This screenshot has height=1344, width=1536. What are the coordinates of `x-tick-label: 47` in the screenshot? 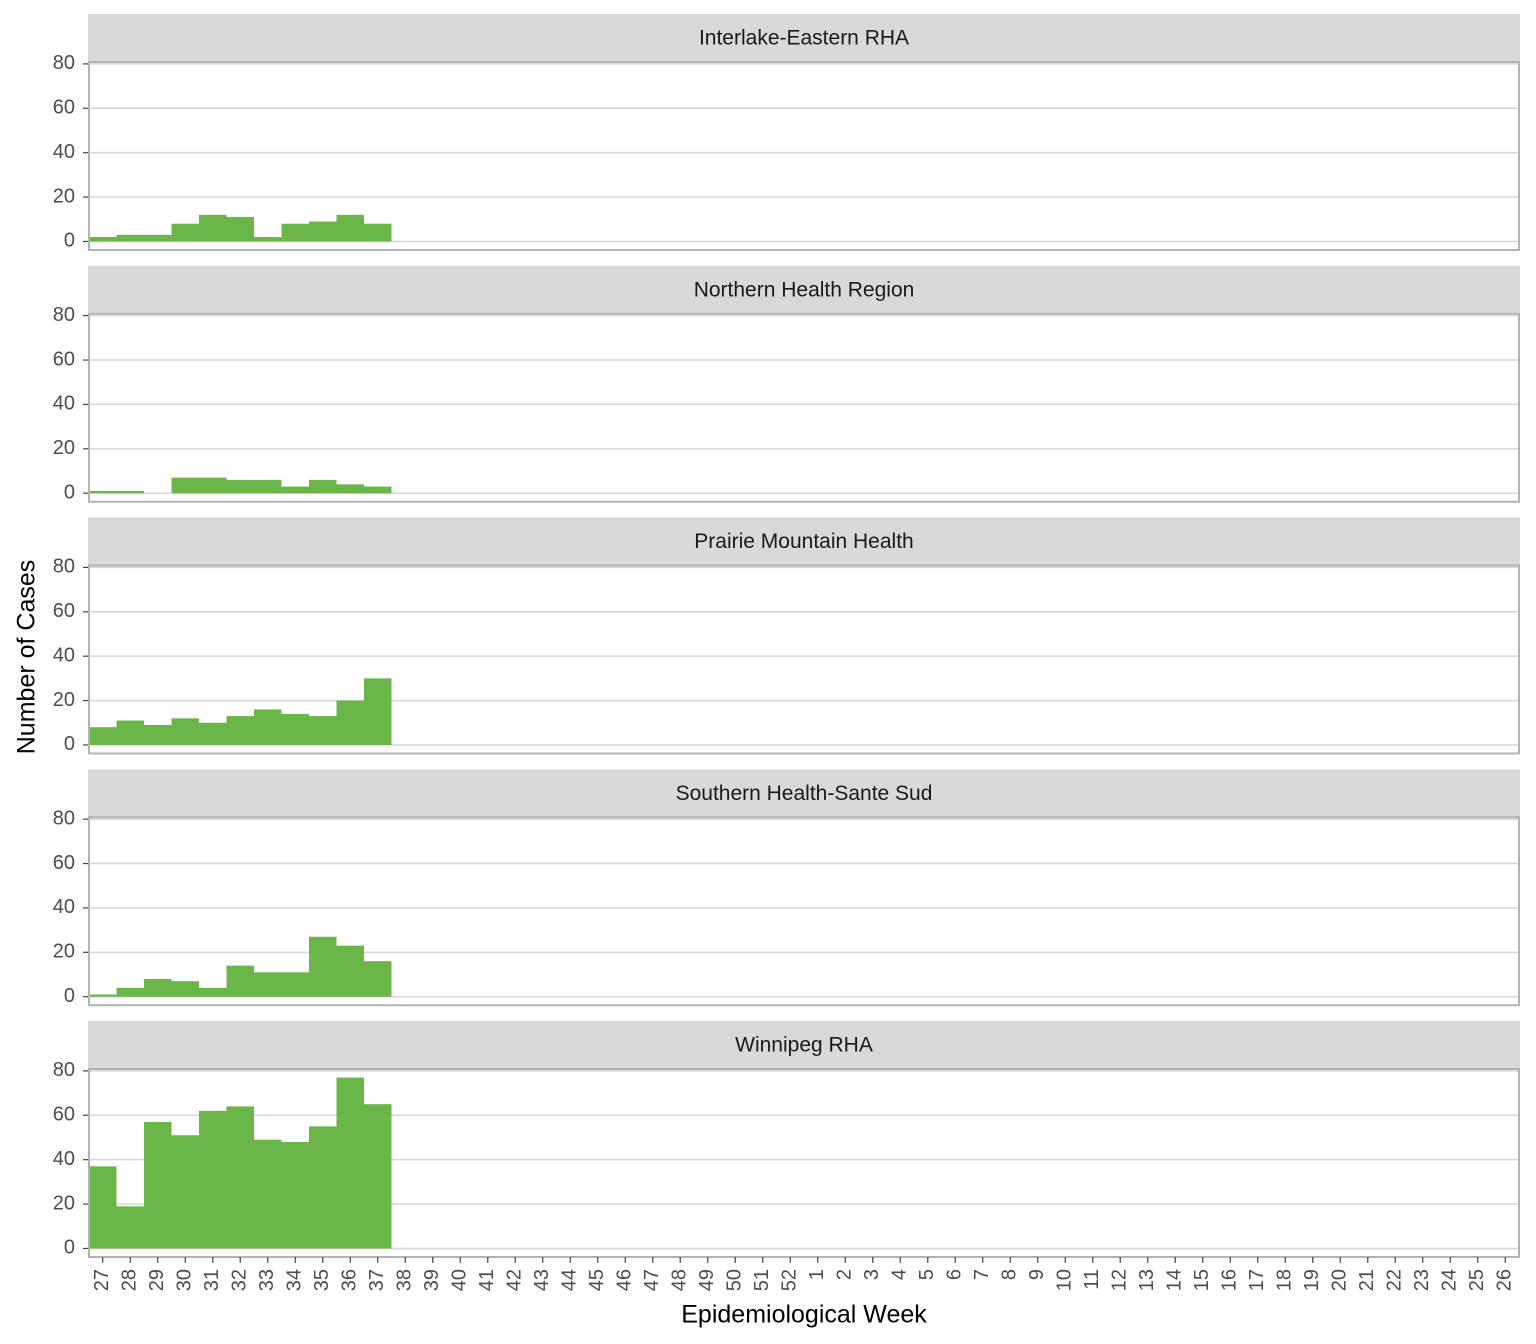 It's located at (652, 1280).